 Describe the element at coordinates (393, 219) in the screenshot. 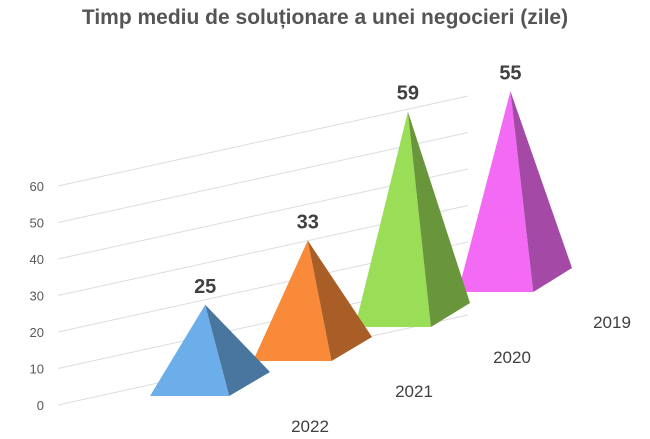

I see `pyramid-2020-front` at that location.